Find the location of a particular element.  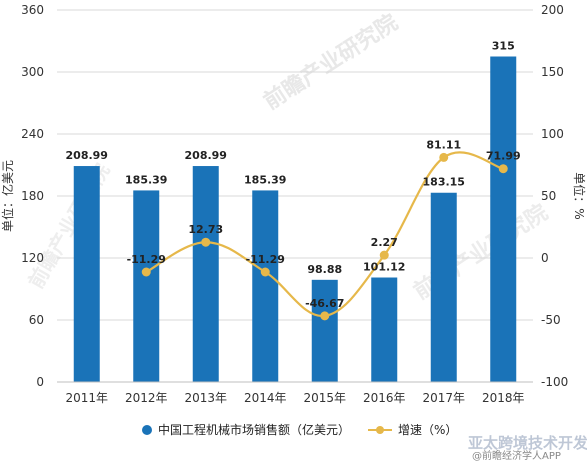

y-tick-label: 300 is located at coordinates (32, 72).